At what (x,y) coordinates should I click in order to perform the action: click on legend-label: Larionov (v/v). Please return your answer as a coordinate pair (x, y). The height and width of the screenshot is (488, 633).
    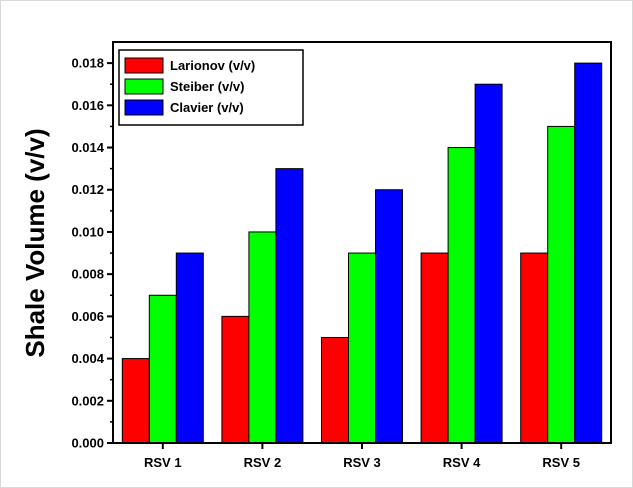
    Looking at the image, I should click on (212, 65).